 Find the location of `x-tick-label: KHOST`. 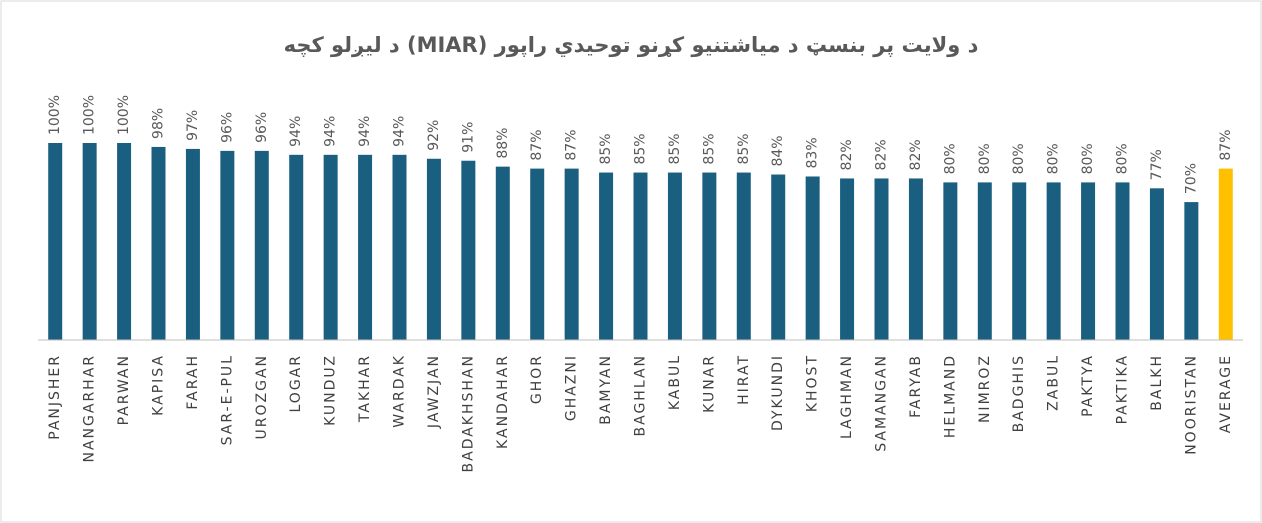

x-tick-label: KHOST is located at coordinates (813, 383).